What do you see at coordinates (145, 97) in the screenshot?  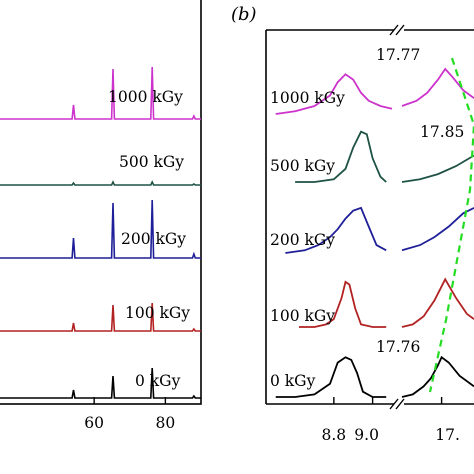 I see `panel-a-series-label: 1000 kGy` at bounding box center [145, 97].